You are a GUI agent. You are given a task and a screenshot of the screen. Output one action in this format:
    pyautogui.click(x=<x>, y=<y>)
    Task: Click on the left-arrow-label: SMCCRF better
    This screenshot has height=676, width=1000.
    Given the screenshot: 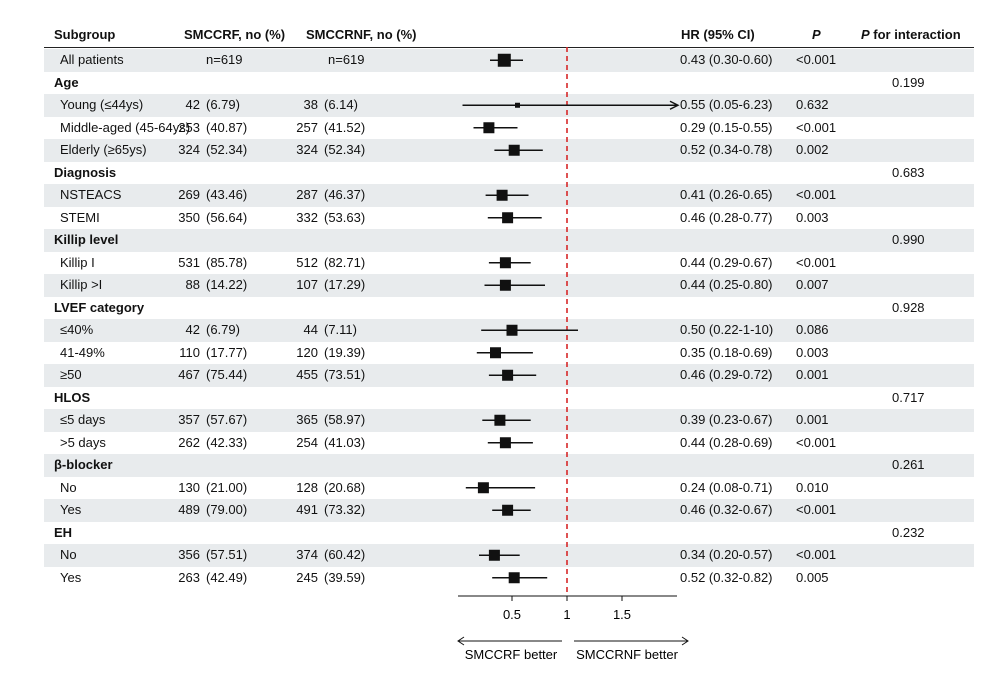 What is the action you would take?
    pyautogui.click(x=511, y=654)
    